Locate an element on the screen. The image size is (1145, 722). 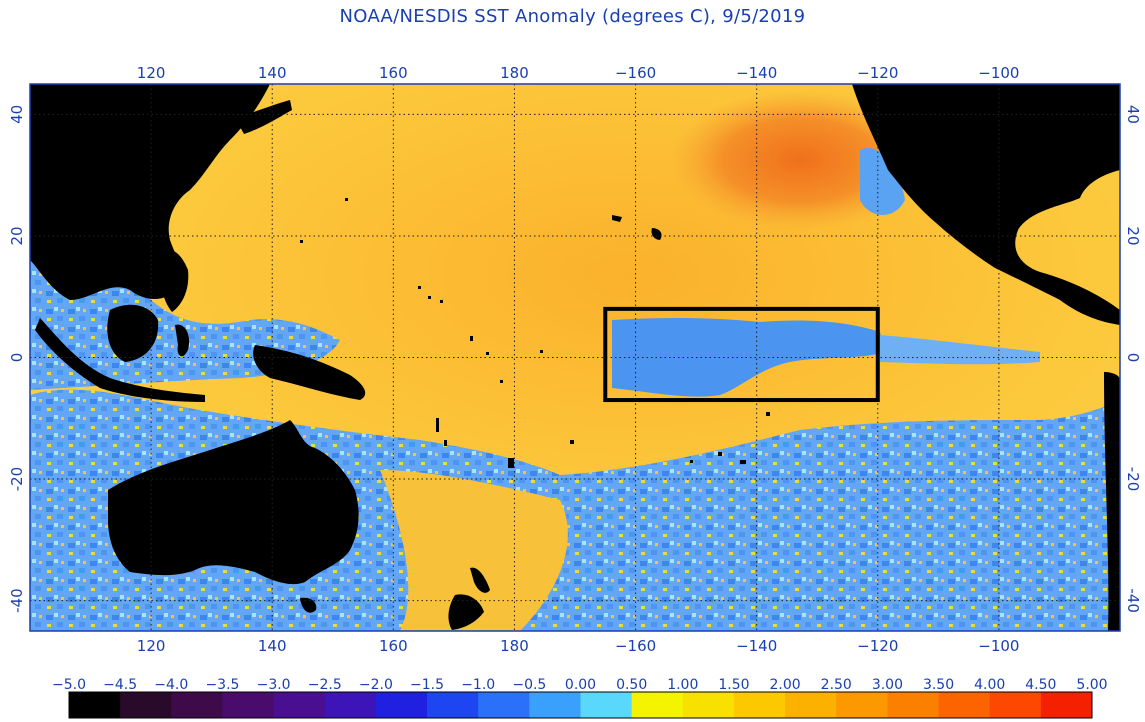
borneo is located at coordinates (133, 333).